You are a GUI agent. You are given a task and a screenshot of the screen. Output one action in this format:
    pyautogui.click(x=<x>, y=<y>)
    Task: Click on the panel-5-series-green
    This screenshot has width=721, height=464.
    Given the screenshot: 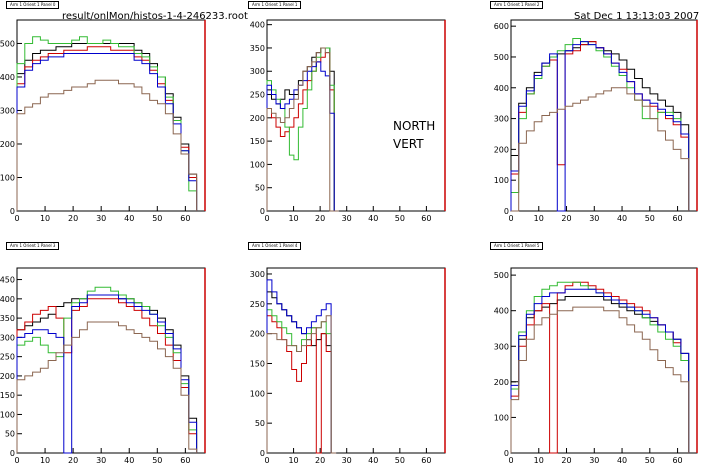 What is the action you would take?
    pyautogui.click(x=600, y=367)
    